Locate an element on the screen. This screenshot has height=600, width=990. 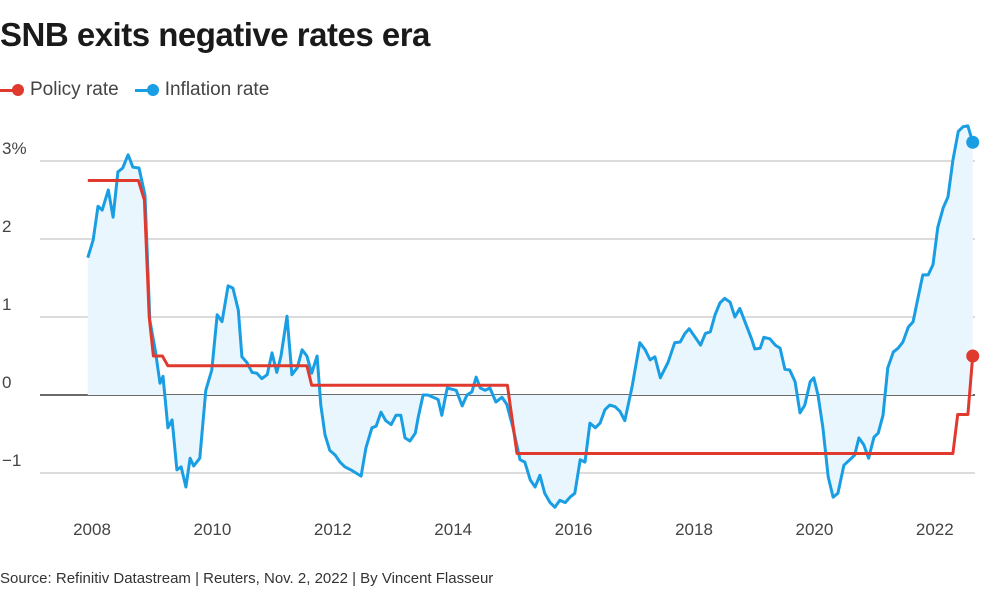
inflation-rate-swatch-icon is located at coordinates (146, 90).